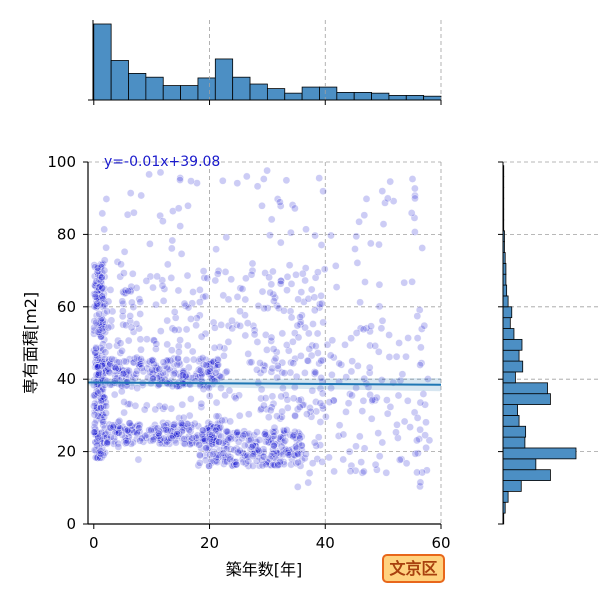 This screenshot has width=600, height=600. What do you see at coordinates (209, 543) in the screenshot?
I see `x-tick-label: 20` at bounding box center [209, 543].